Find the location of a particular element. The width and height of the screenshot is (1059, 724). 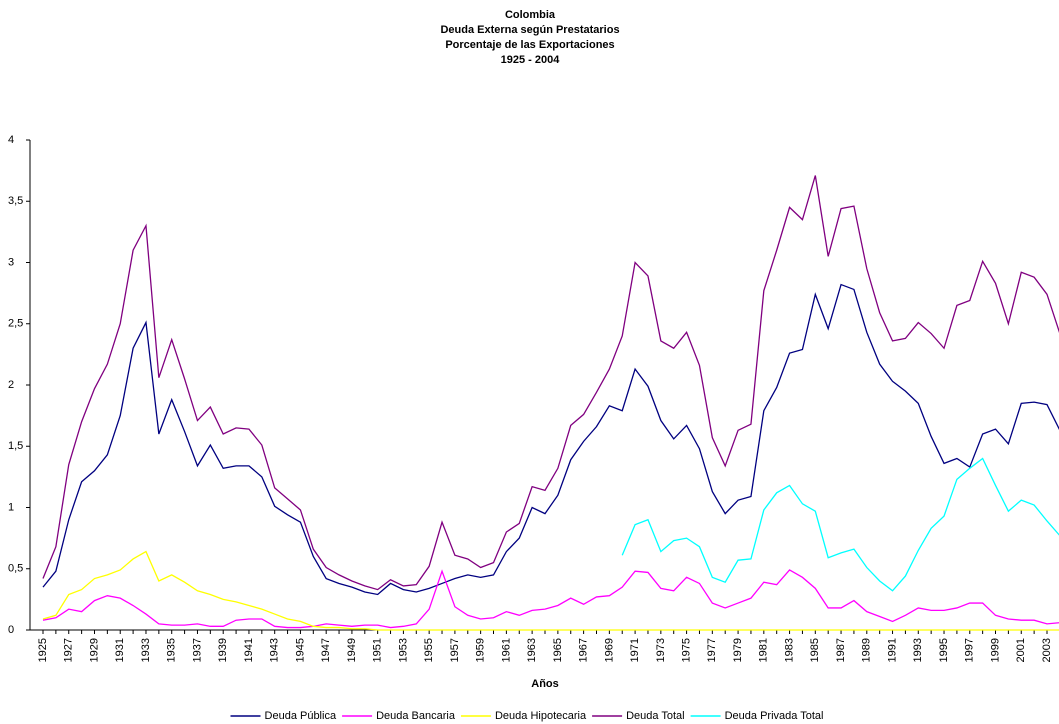

x-tick-label: 1963 is located at coordinates (532, 650).